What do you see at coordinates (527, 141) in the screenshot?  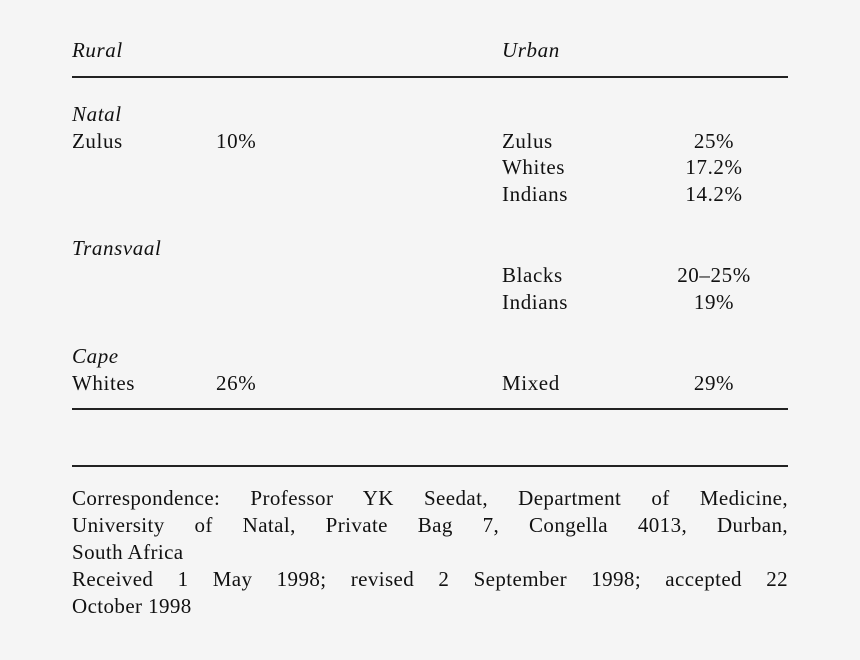 I see `urban-group: Zulus` at bounding box center [527, 141].